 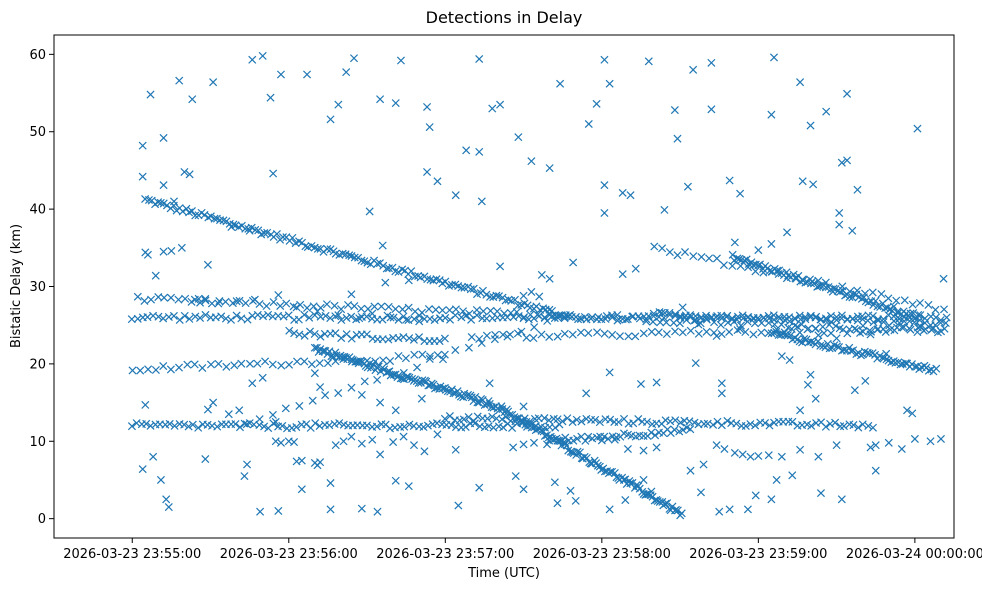 What do you see at coordinates (312, 400) in the screenshot?
I see `data-point-track-e` at bounding box center [312, 400].